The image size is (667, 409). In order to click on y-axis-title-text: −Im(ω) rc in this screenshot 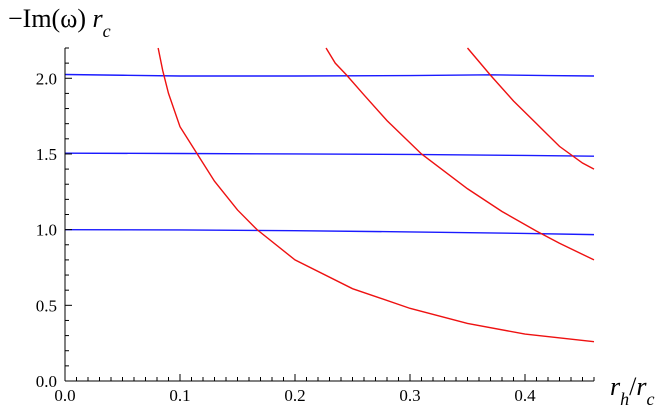, I will do `click(59, 22)`.